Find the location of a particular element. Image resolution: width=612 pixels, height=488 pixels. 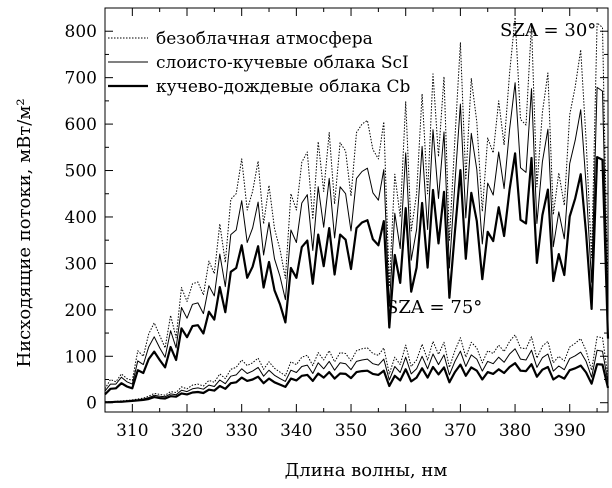

x-tick-label: 340 is located at coordinates (296, 431).